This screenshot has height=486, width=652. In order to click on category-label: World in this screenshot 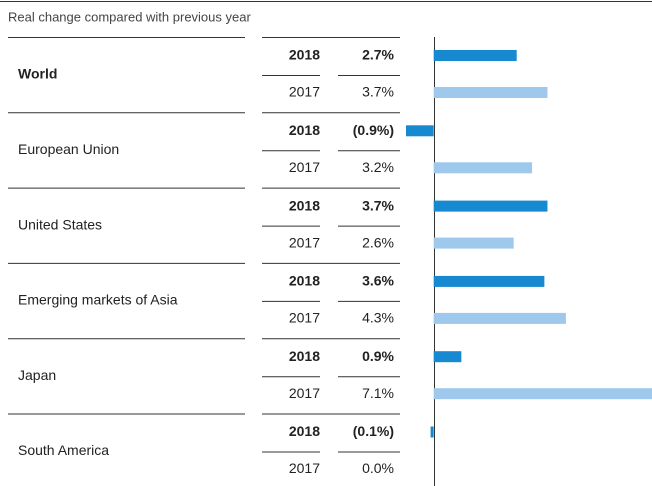, I will do `click(37, 74)`.